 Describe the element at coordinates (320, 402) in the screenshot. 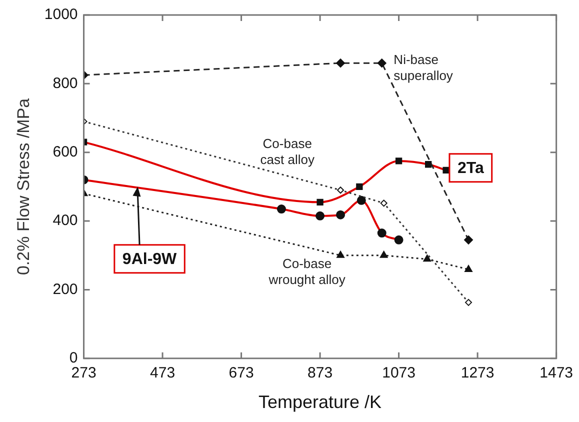

I see `x-axis-title: Temperature /K` at that location.